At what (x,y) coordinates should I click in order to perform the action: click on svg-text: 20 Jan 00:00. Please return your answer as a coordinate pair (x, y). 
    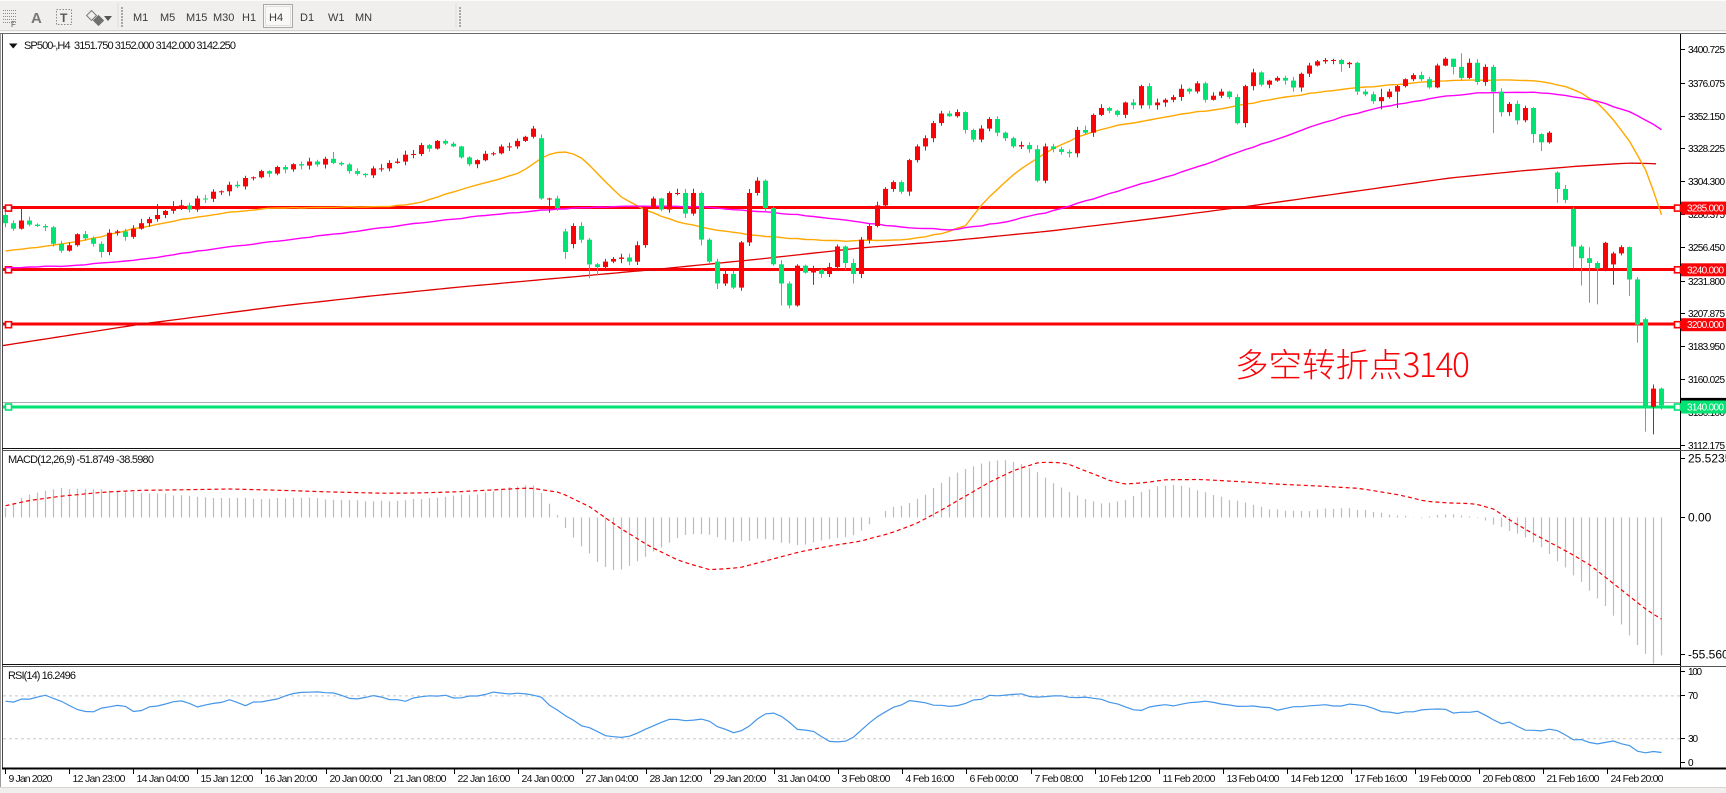
    Looking at the image, I should click on (356, 779).